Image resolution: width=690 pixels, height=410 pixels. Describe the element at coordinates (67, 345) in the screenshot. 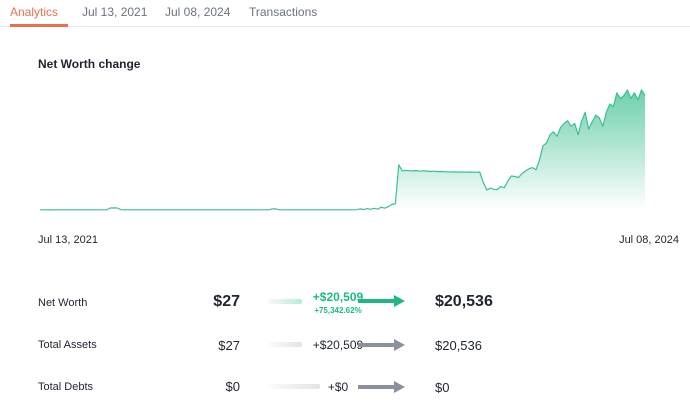

I see `total-assets-label: Total Assets` at that location.